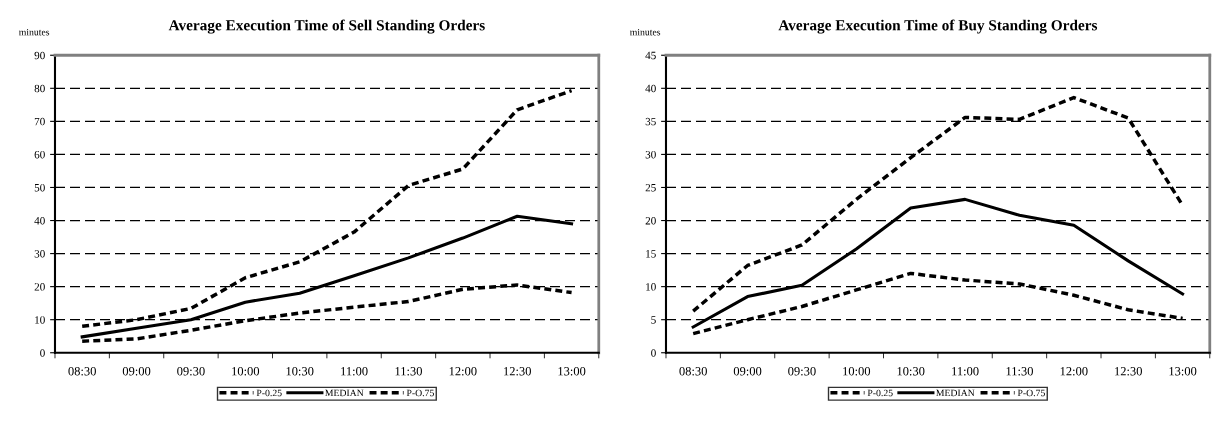  Describe the element at coordinates (39, 55) in the screenshot. I see `y-tick-label: 90` at that location.